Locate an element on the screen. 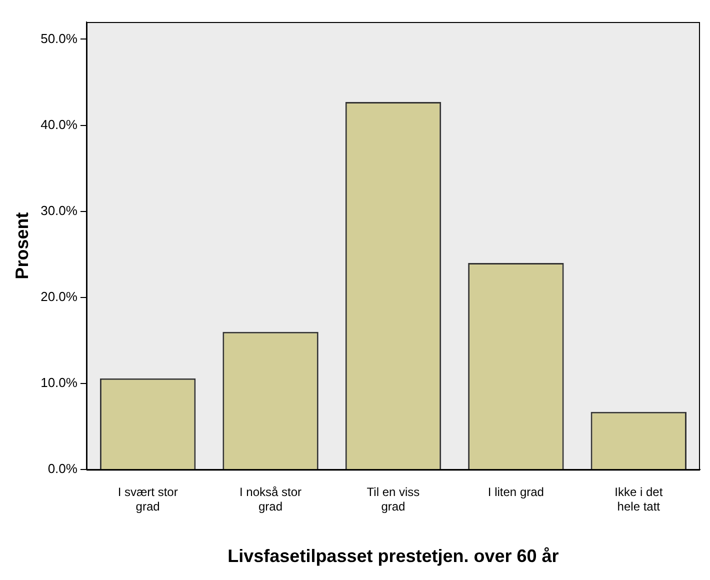 The image size is (710, 580). x-tick-label: Til en viss grad is located at coordinates (393, 499).